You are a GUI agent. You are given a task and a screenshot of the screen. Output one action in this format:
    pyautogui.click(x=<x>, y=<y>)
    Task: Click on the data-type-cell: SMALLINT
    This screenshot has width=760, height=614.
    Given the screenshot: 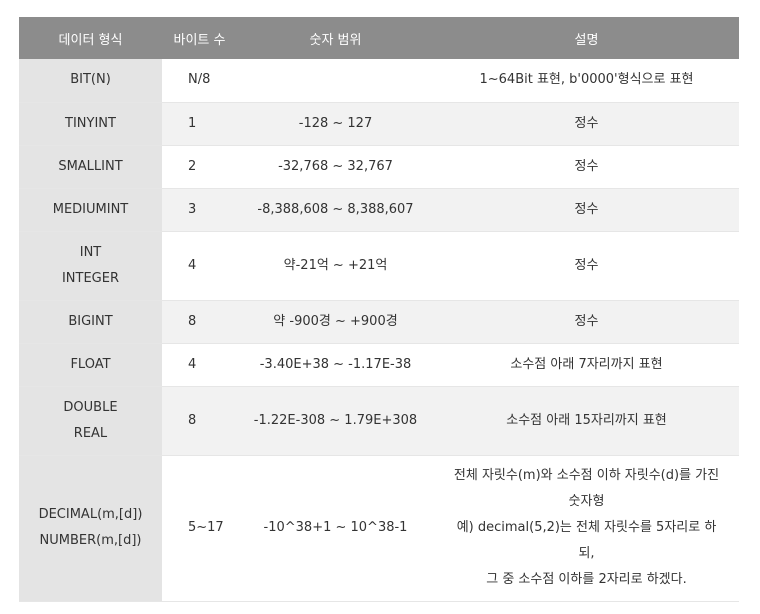 What is the action you would take?
    pyautogui.click(x=90, y=167)
    